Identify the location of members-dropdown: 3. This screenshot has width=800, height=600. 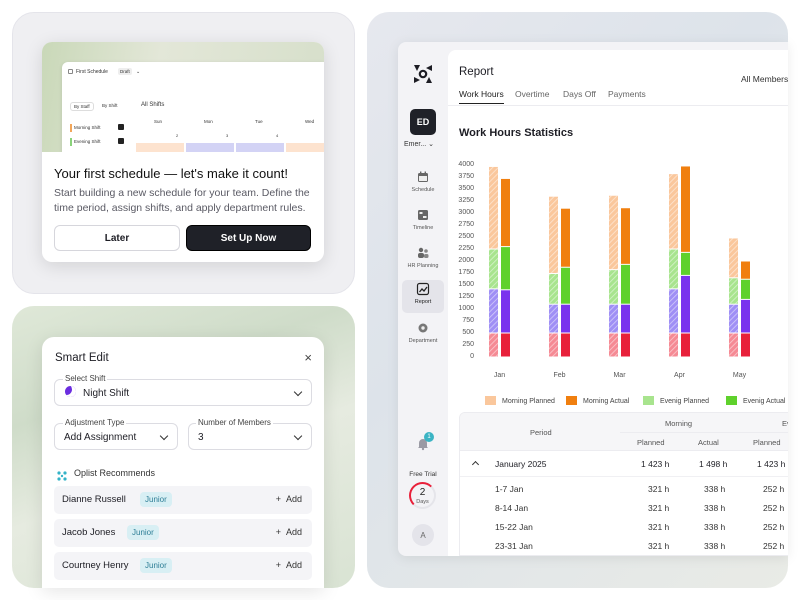
(250, 436).